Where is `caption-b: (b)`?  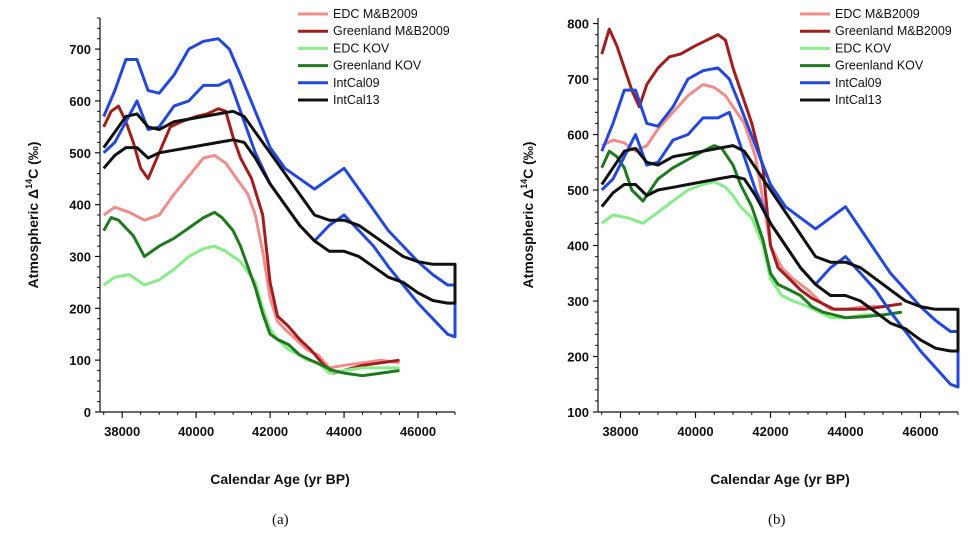
caption-b: (b) is located at coordinates (777, 520).